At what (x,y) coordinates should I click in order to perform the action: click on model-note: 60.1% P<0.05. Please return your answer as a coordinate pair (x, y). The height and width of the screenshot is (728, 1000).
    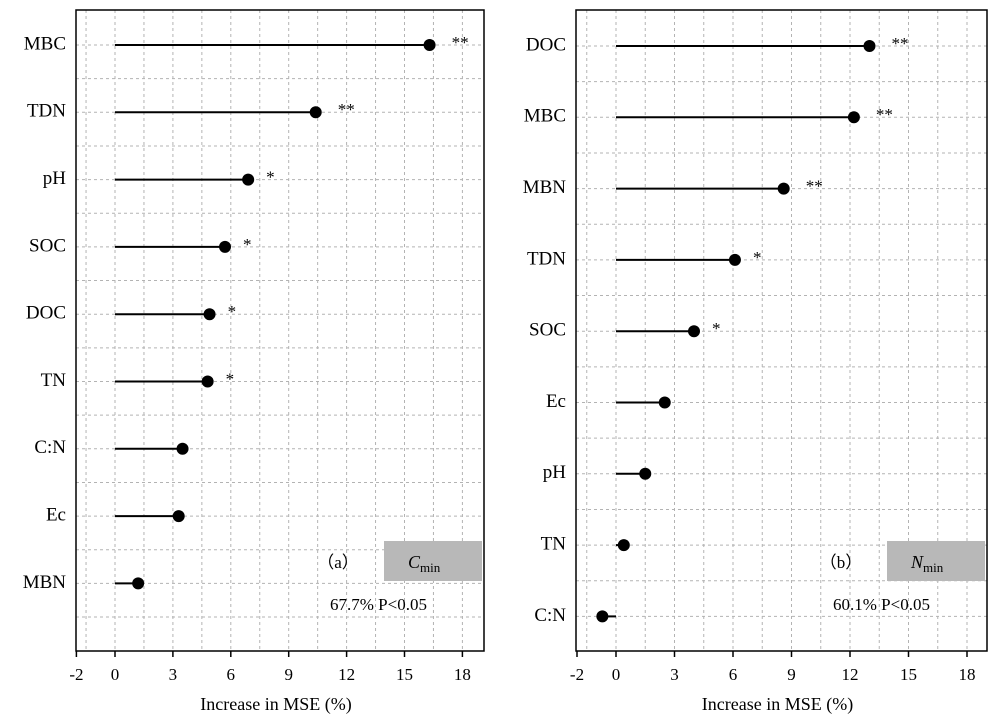
    Looking at the image, I should click on (881, 604).